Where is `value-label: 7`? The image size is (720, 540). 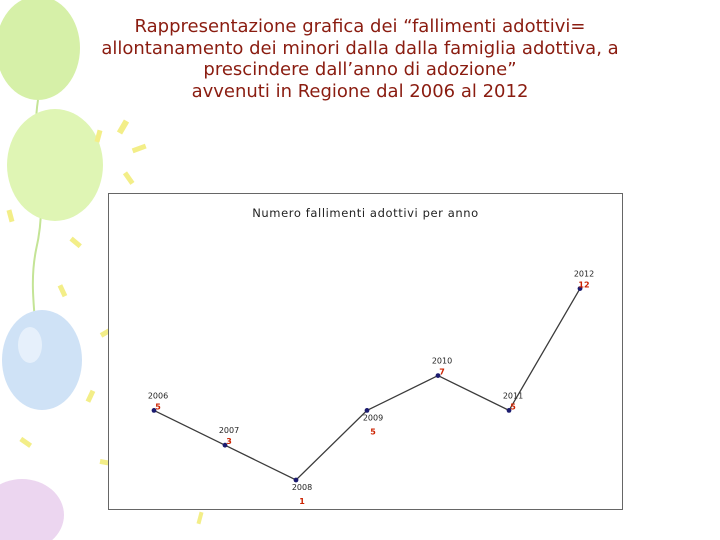 value-label: 7 is located at coordinates (442, 372).